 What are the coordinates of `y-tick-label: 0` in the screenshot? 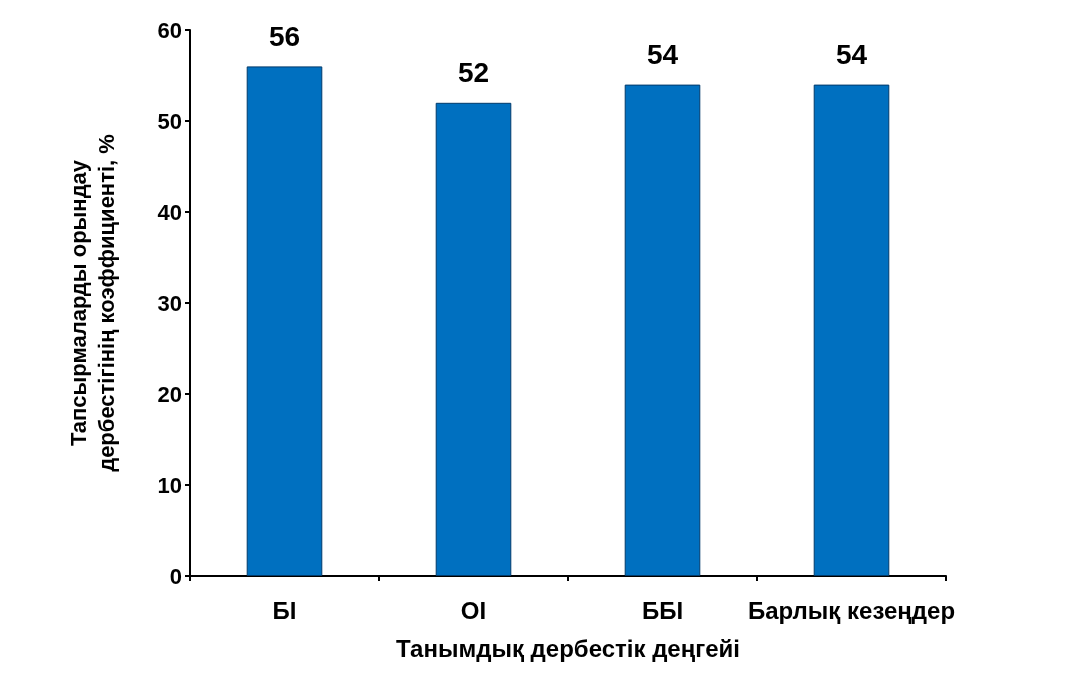 It's located at (175, 576).